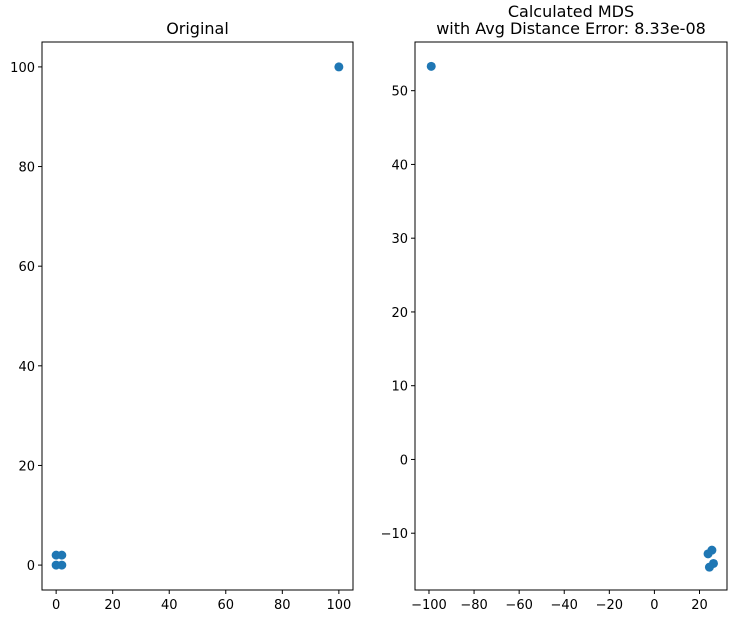 Image resolution: width=744 pixels, height=626 pixels. I want to click on y-tick-label: 30, so click(399, 239).